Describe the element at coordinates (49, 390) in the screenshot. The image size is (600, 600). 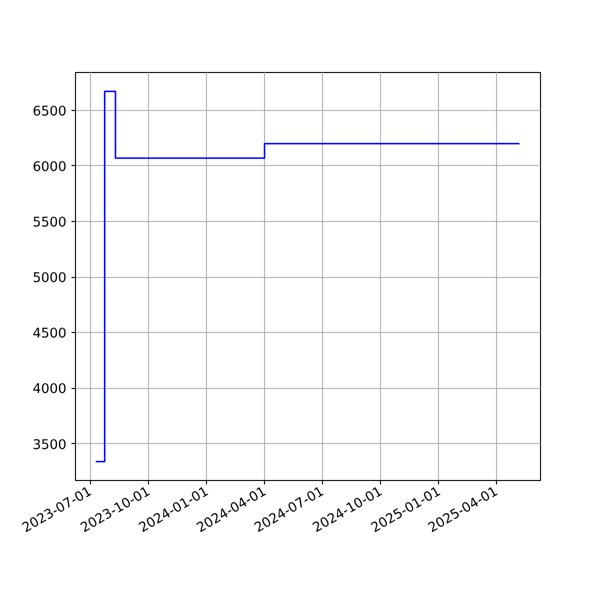
I see `y-tick-label: 4000` at that location.